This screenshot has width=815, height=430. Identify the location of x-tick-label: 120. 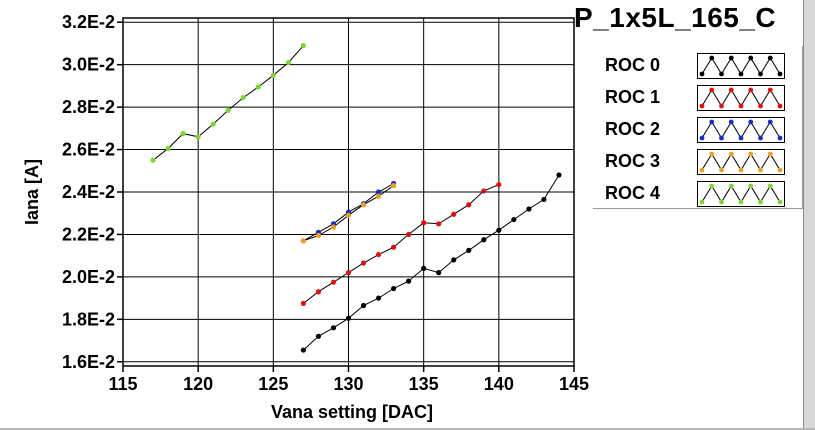
(198, 384).